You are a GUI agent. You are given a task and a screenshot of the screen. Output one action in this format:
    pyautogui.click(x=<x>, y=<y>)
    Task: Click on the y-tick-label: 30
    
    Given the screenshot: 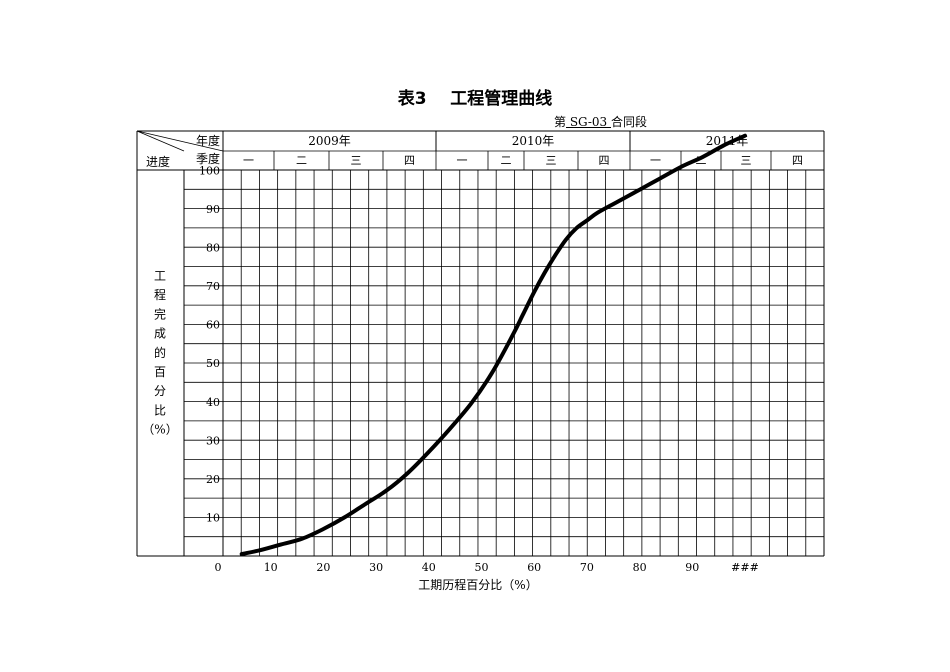 What is the action you would take?
    pyautogui.click(x=213, y=440)
    